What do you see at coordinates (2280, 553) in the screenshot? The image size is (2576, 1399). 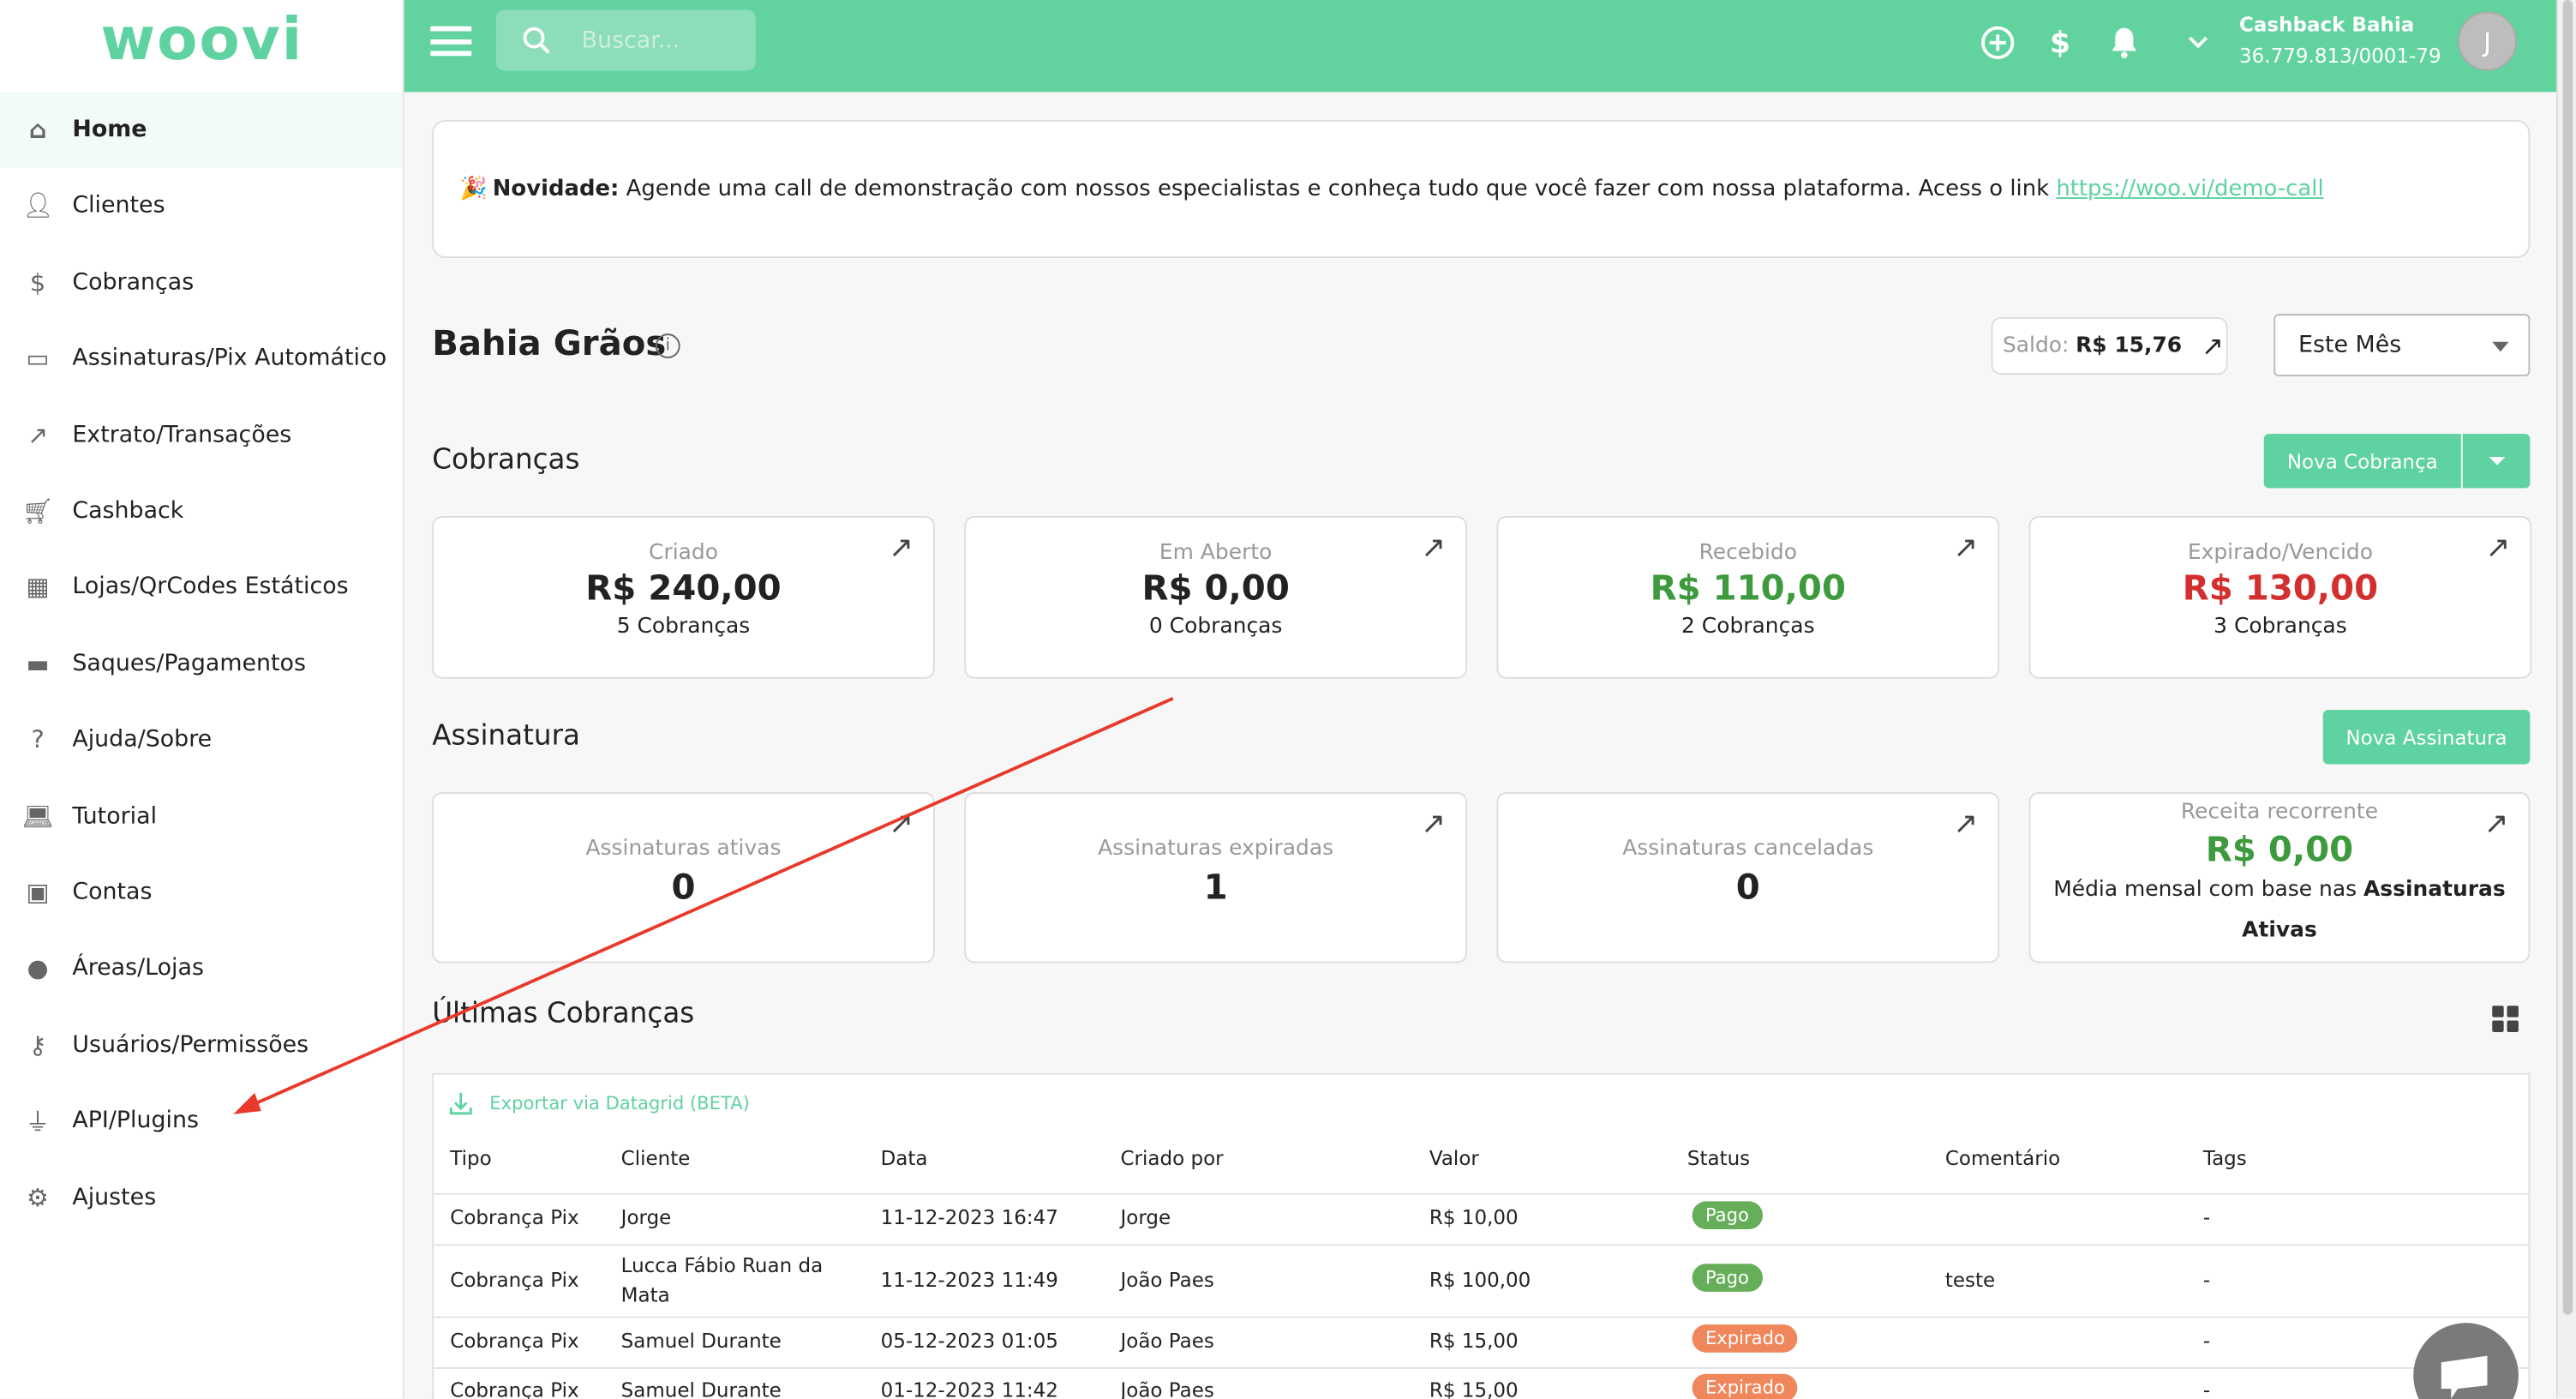 I see `card-label: Expirado/Vencido` at bounding box center [2280, 553].